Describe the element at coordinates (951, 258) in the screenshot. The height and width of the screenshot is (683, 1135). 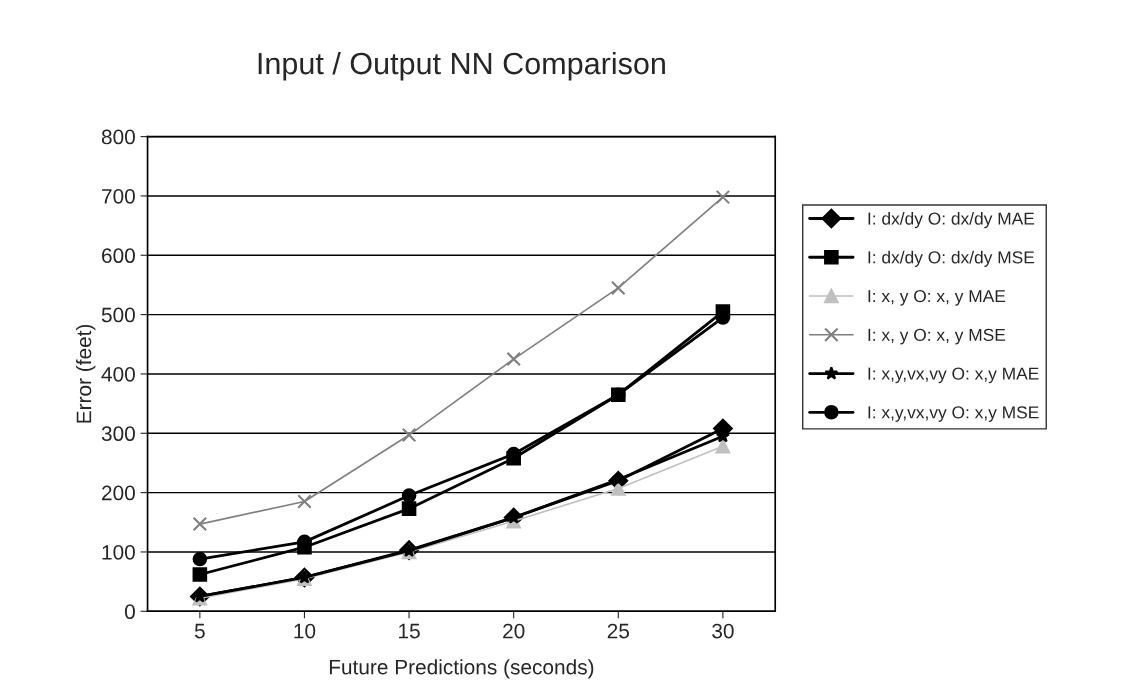
I see `legend-label: I: dx/dy O: dx/dy MSE` at that location.